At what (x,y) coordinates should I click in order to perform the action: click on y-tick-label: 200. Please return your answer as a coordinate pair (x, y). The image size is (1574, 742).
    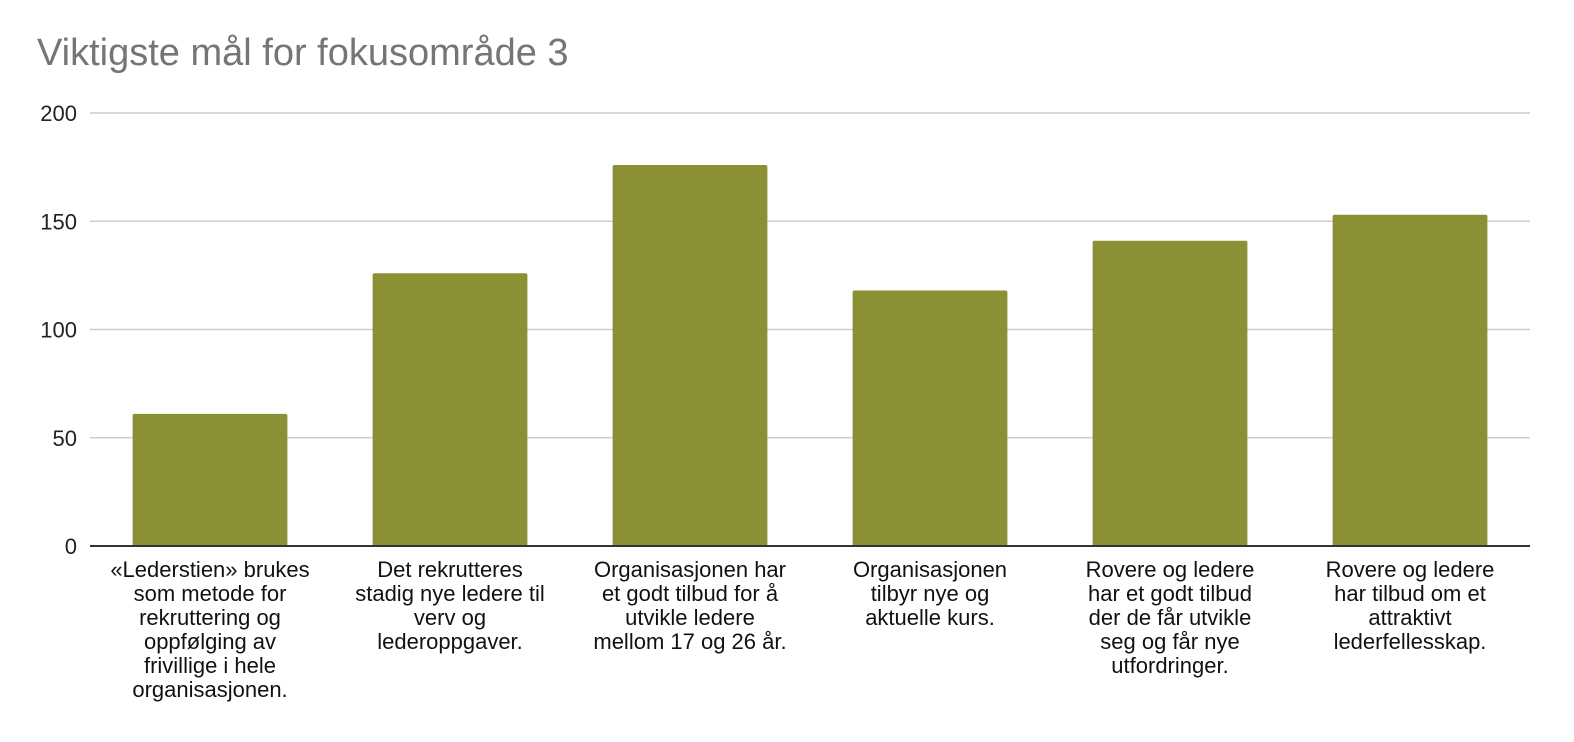
    Looking at the image, I should click on (58, 113).